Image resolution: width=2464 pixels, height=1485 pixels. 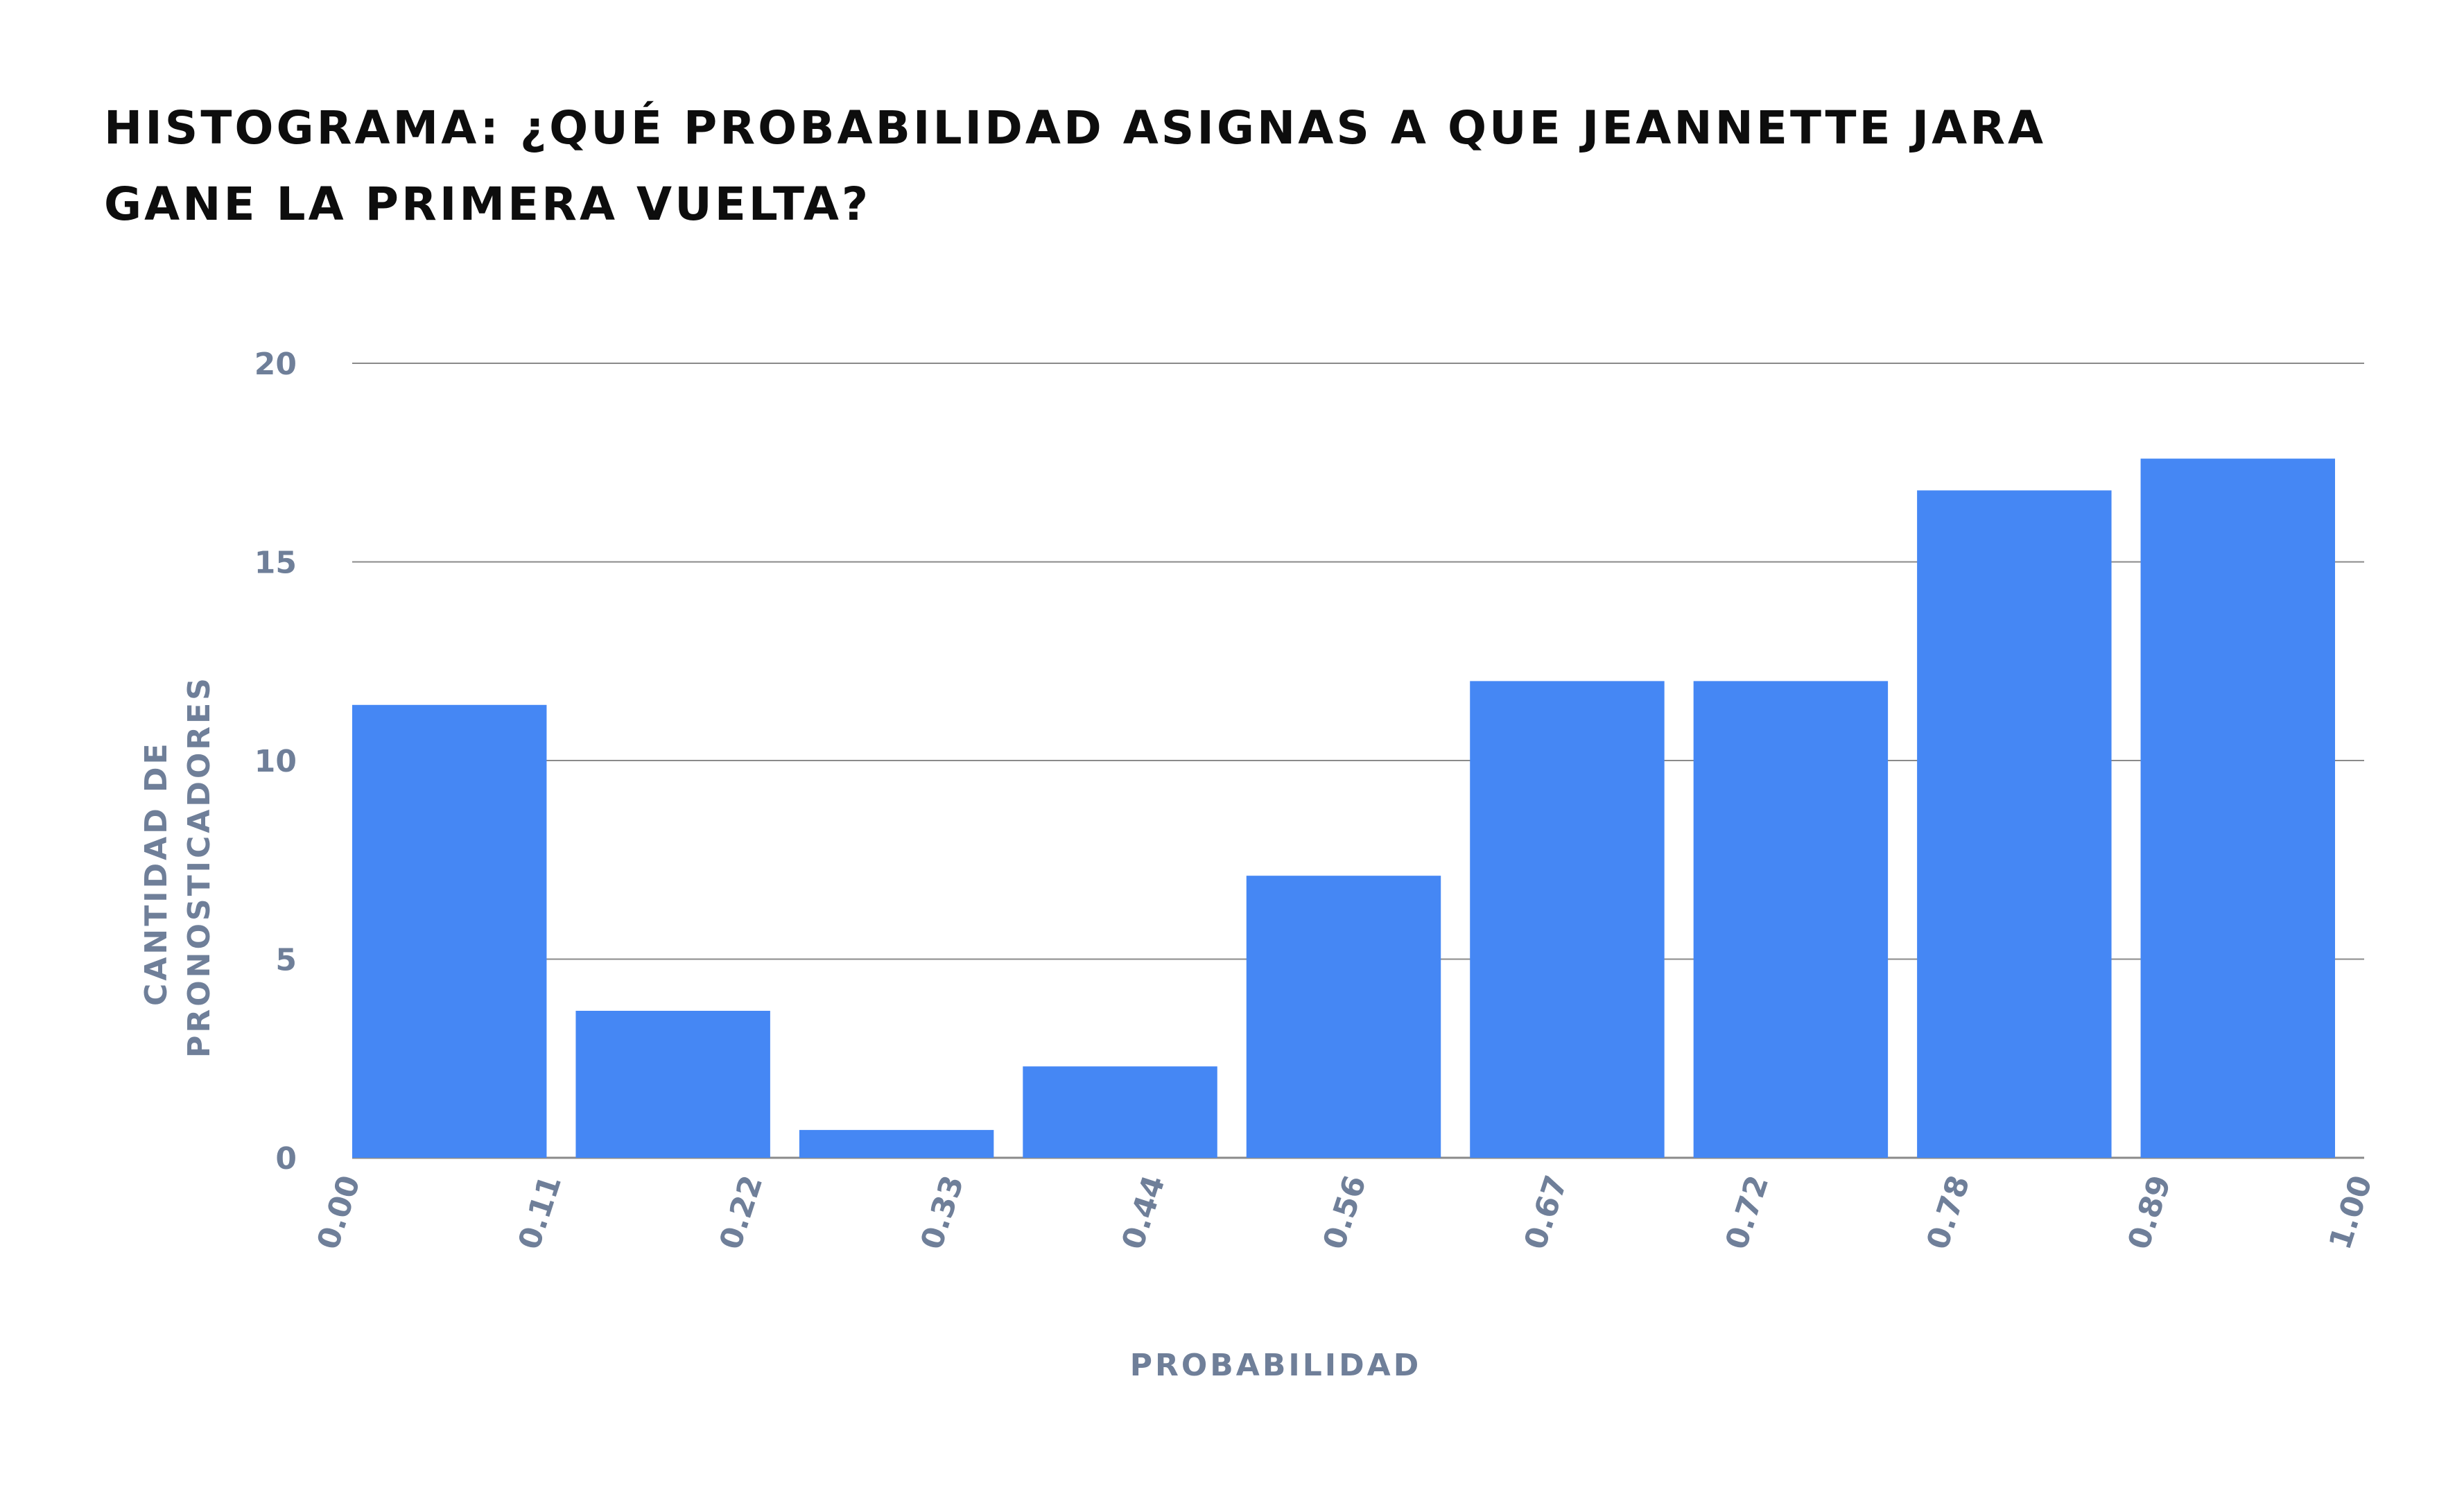 I want to click on bar-0.33-0.44, so click(x=1120, y=1112).